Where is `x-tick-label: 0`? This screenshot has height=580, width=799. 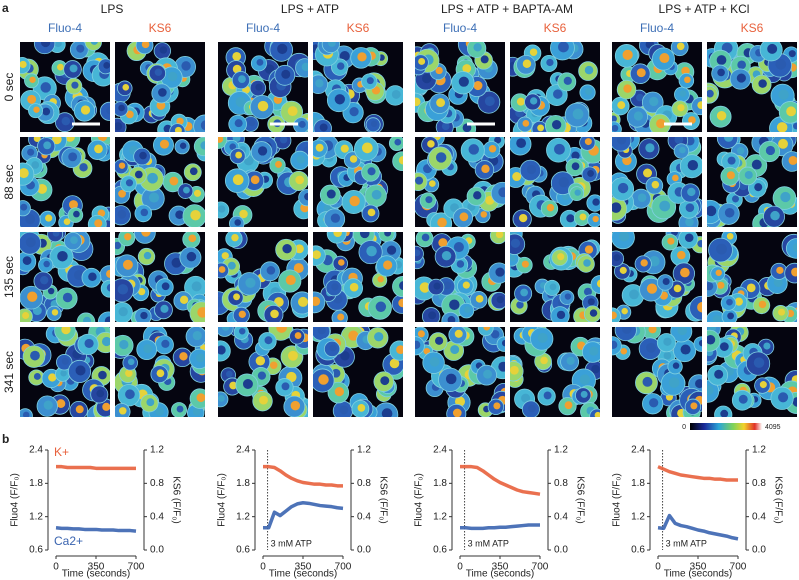
x-tick-label: 0 is located at coordinates (263, 567).